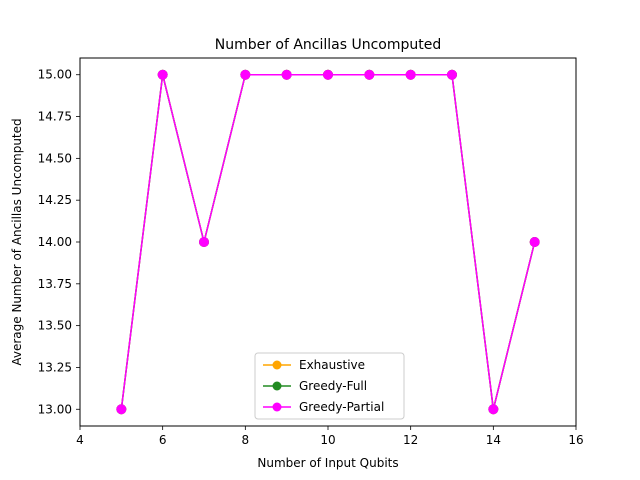 The height and width of the screenshot is (480, 640). I want to click on y-tick-label: 13.75, so click(55, 284).